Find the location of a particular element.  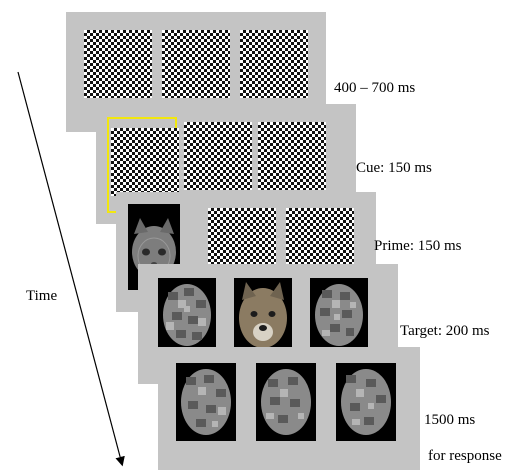

frame-response is located at coordinates (289, 408).